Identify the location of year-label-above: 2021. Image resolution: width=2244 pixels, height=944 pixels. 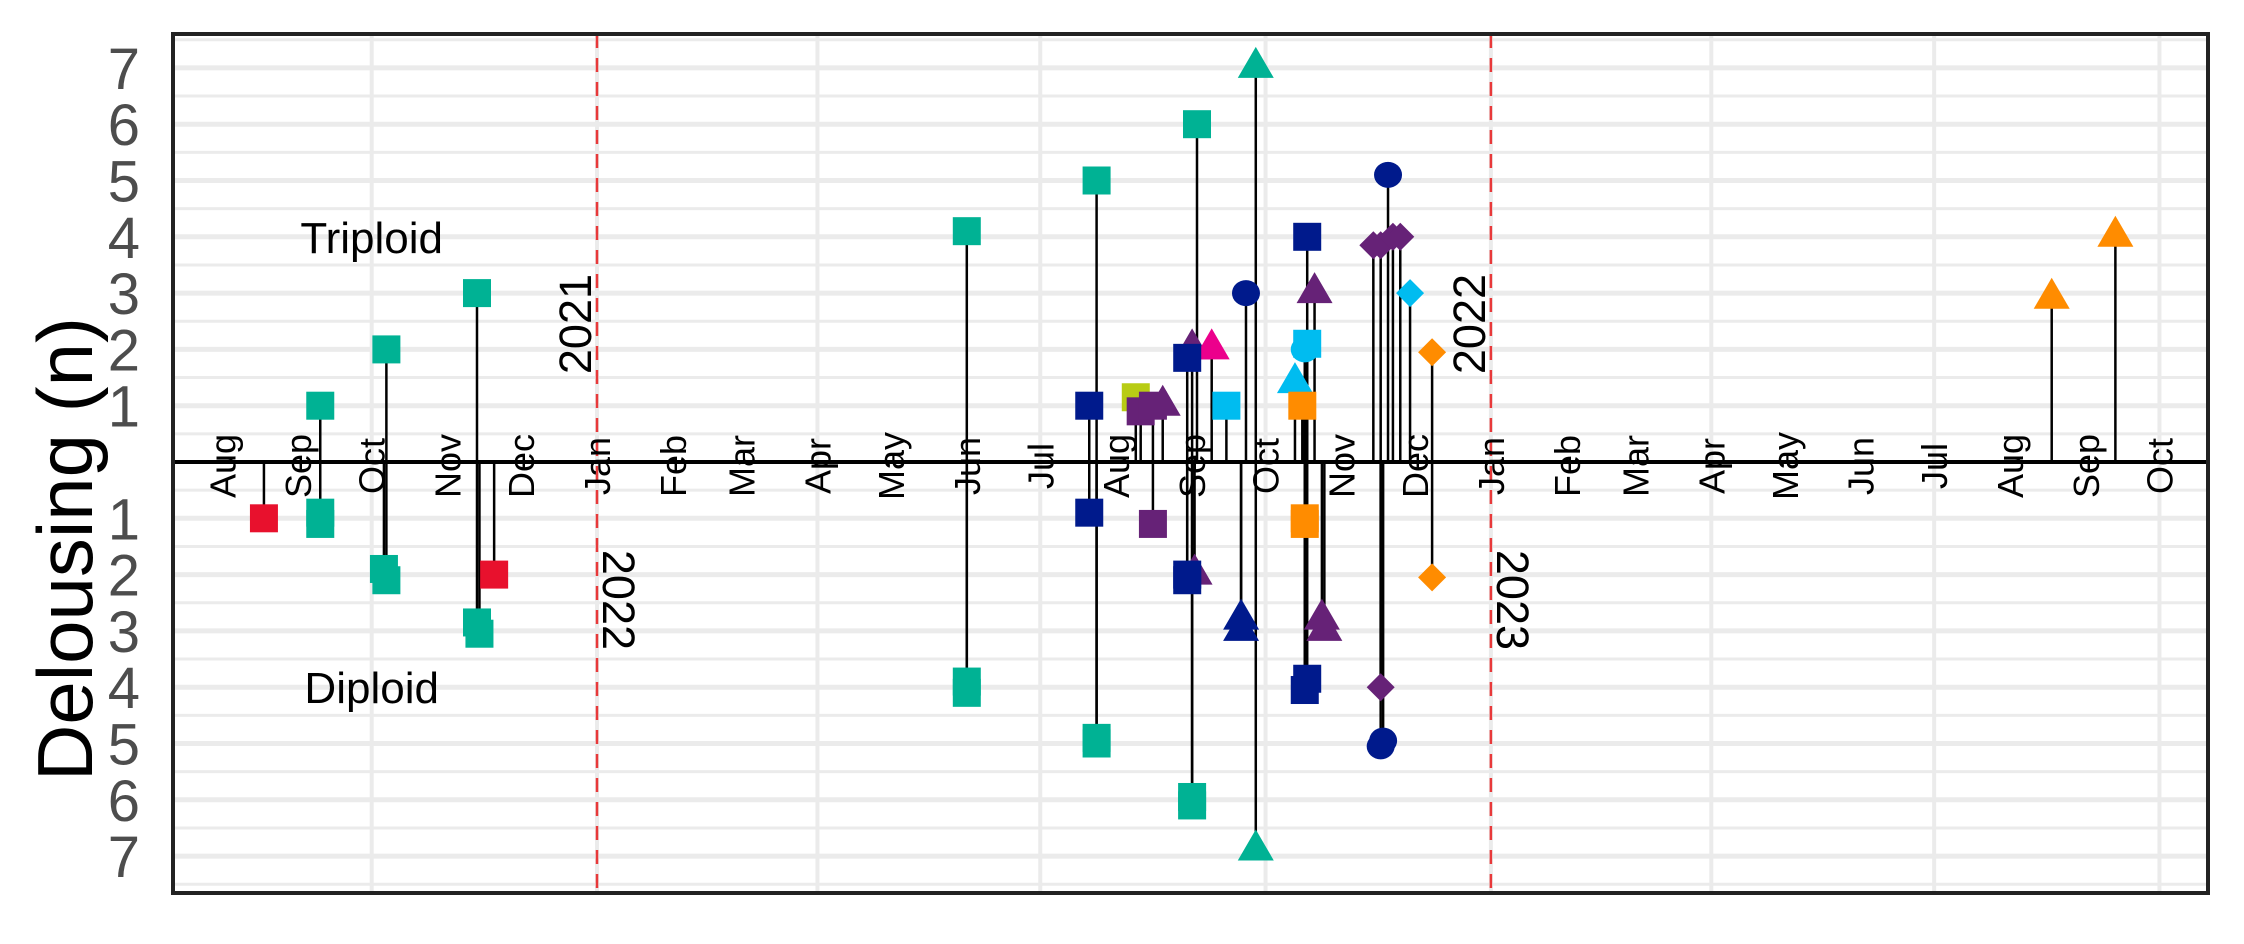
(575, 324).